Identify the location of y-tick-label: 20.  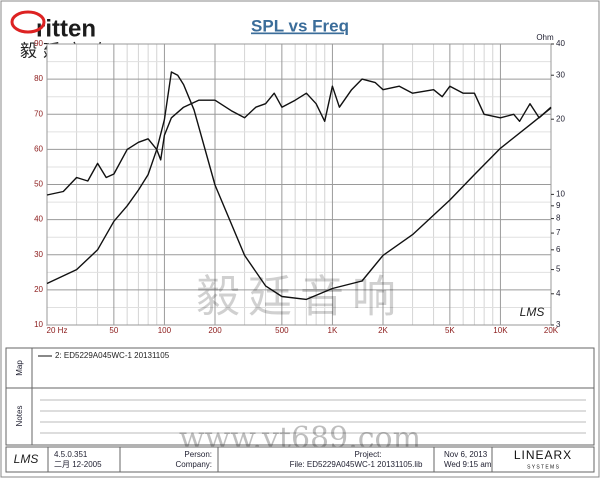
(38, 289).